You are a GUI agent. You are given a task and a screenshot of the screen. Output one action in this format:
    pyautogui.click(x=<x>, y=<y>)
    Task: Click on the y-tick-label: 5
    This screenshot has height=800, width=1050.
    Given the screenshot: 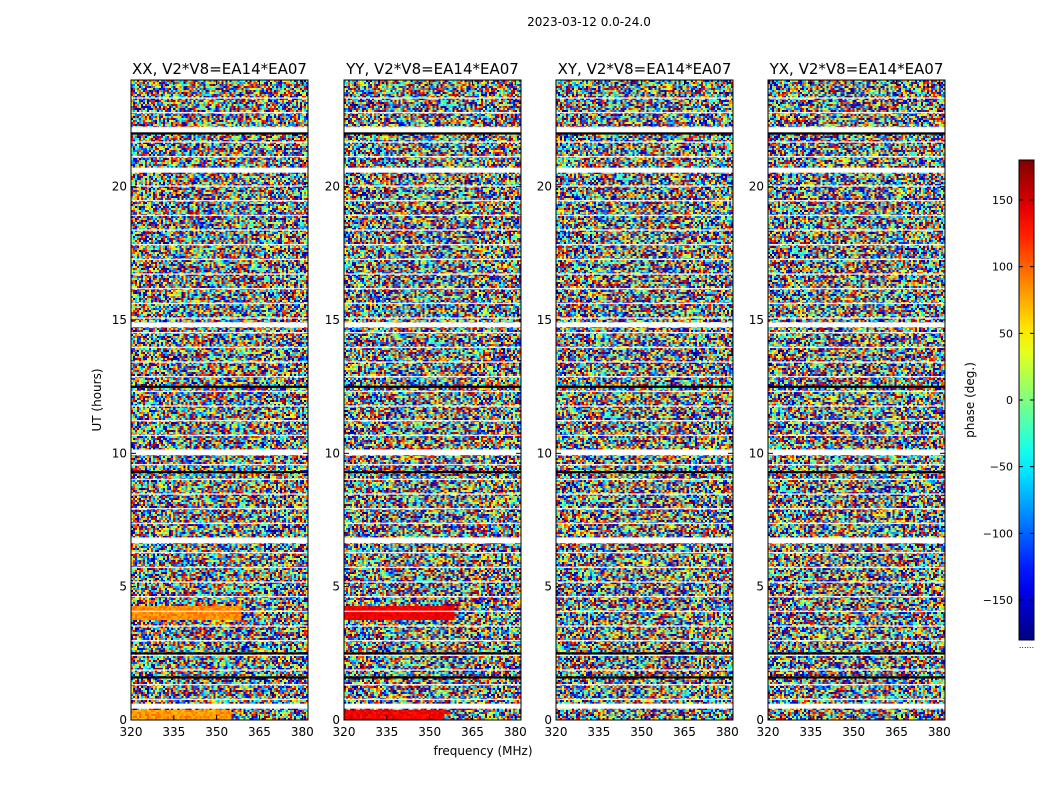 What is the action you would take?
    pyautogui.click(x=548, y=587)
    